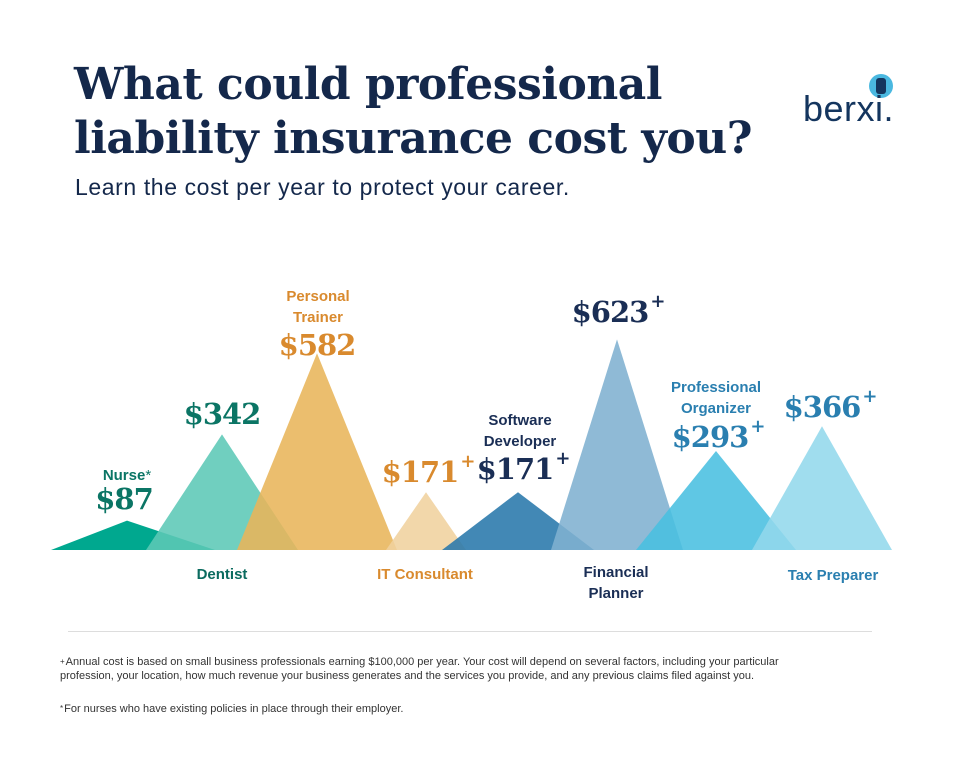 The height and width of the screenshot is (758, 970). What do you see at coordinates (318, 307) in the screenshot?
I see `label-personal-trainer: Personal Trainer` at bounding box center [318, 307].